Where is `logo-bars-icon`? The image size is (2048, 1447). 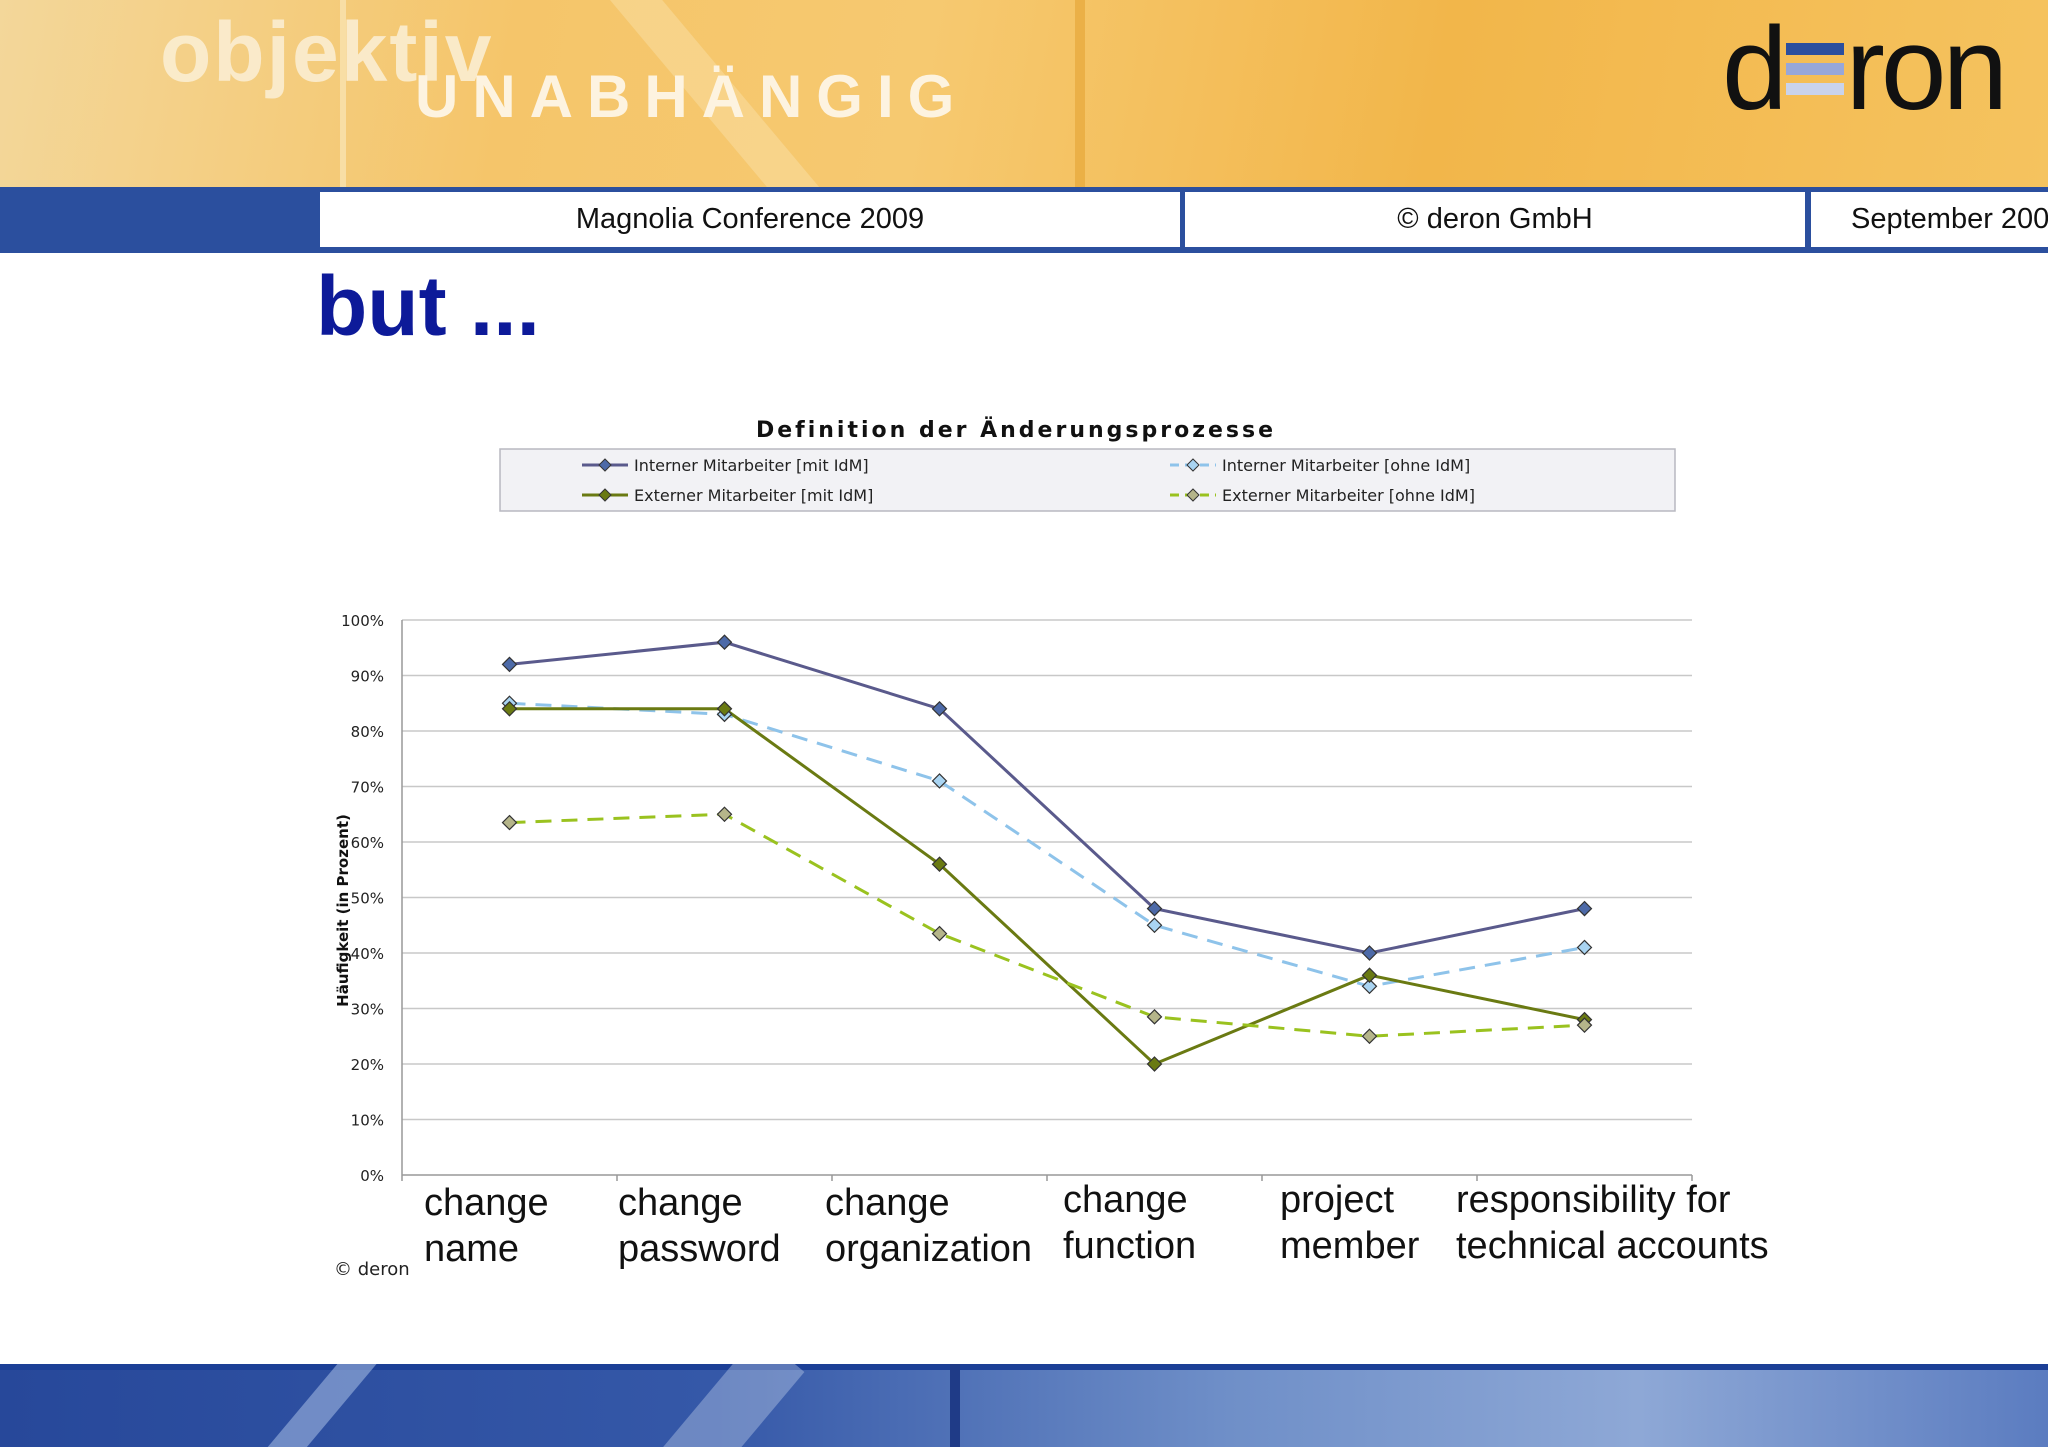
logo-bars-icon is located at coordinates (1814, 69).